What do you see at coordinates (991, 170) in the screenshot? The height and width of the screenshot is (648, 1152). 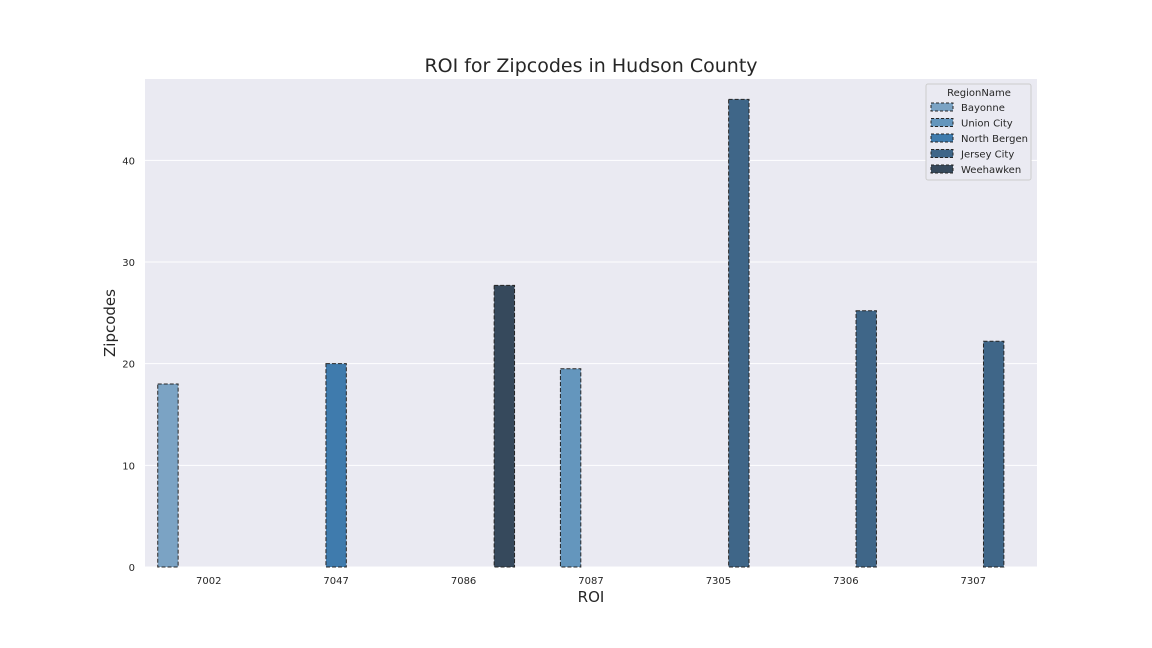 I see `legend-label: Weehawken` at bounding box center [991, 170].